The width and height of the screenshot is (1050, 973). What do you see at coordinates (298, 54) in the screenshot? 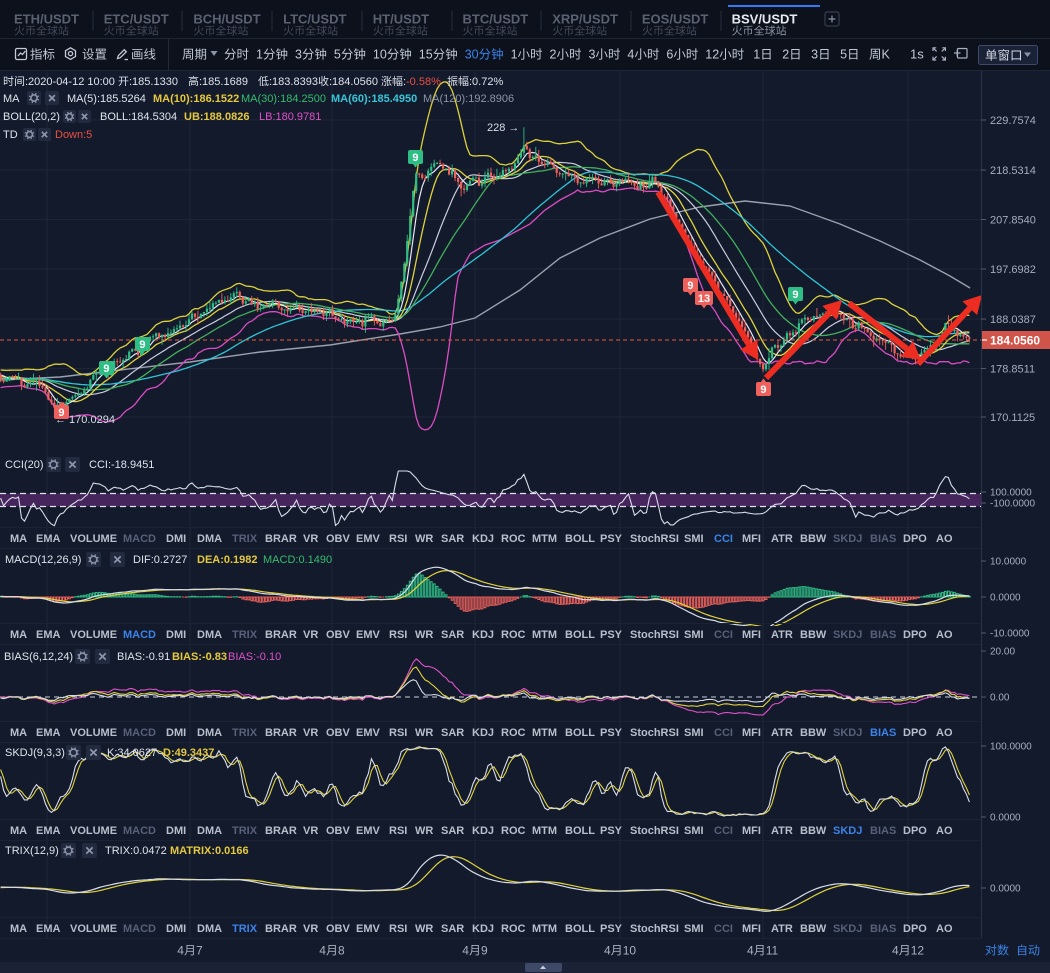
I see `svg-text: 3` at bounding box center [298, 54].